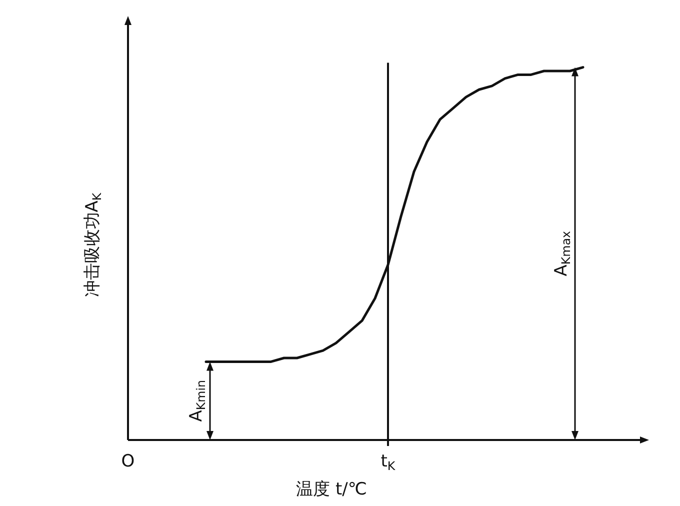  I want to click on annotation: AKmax, so click(562, 253).